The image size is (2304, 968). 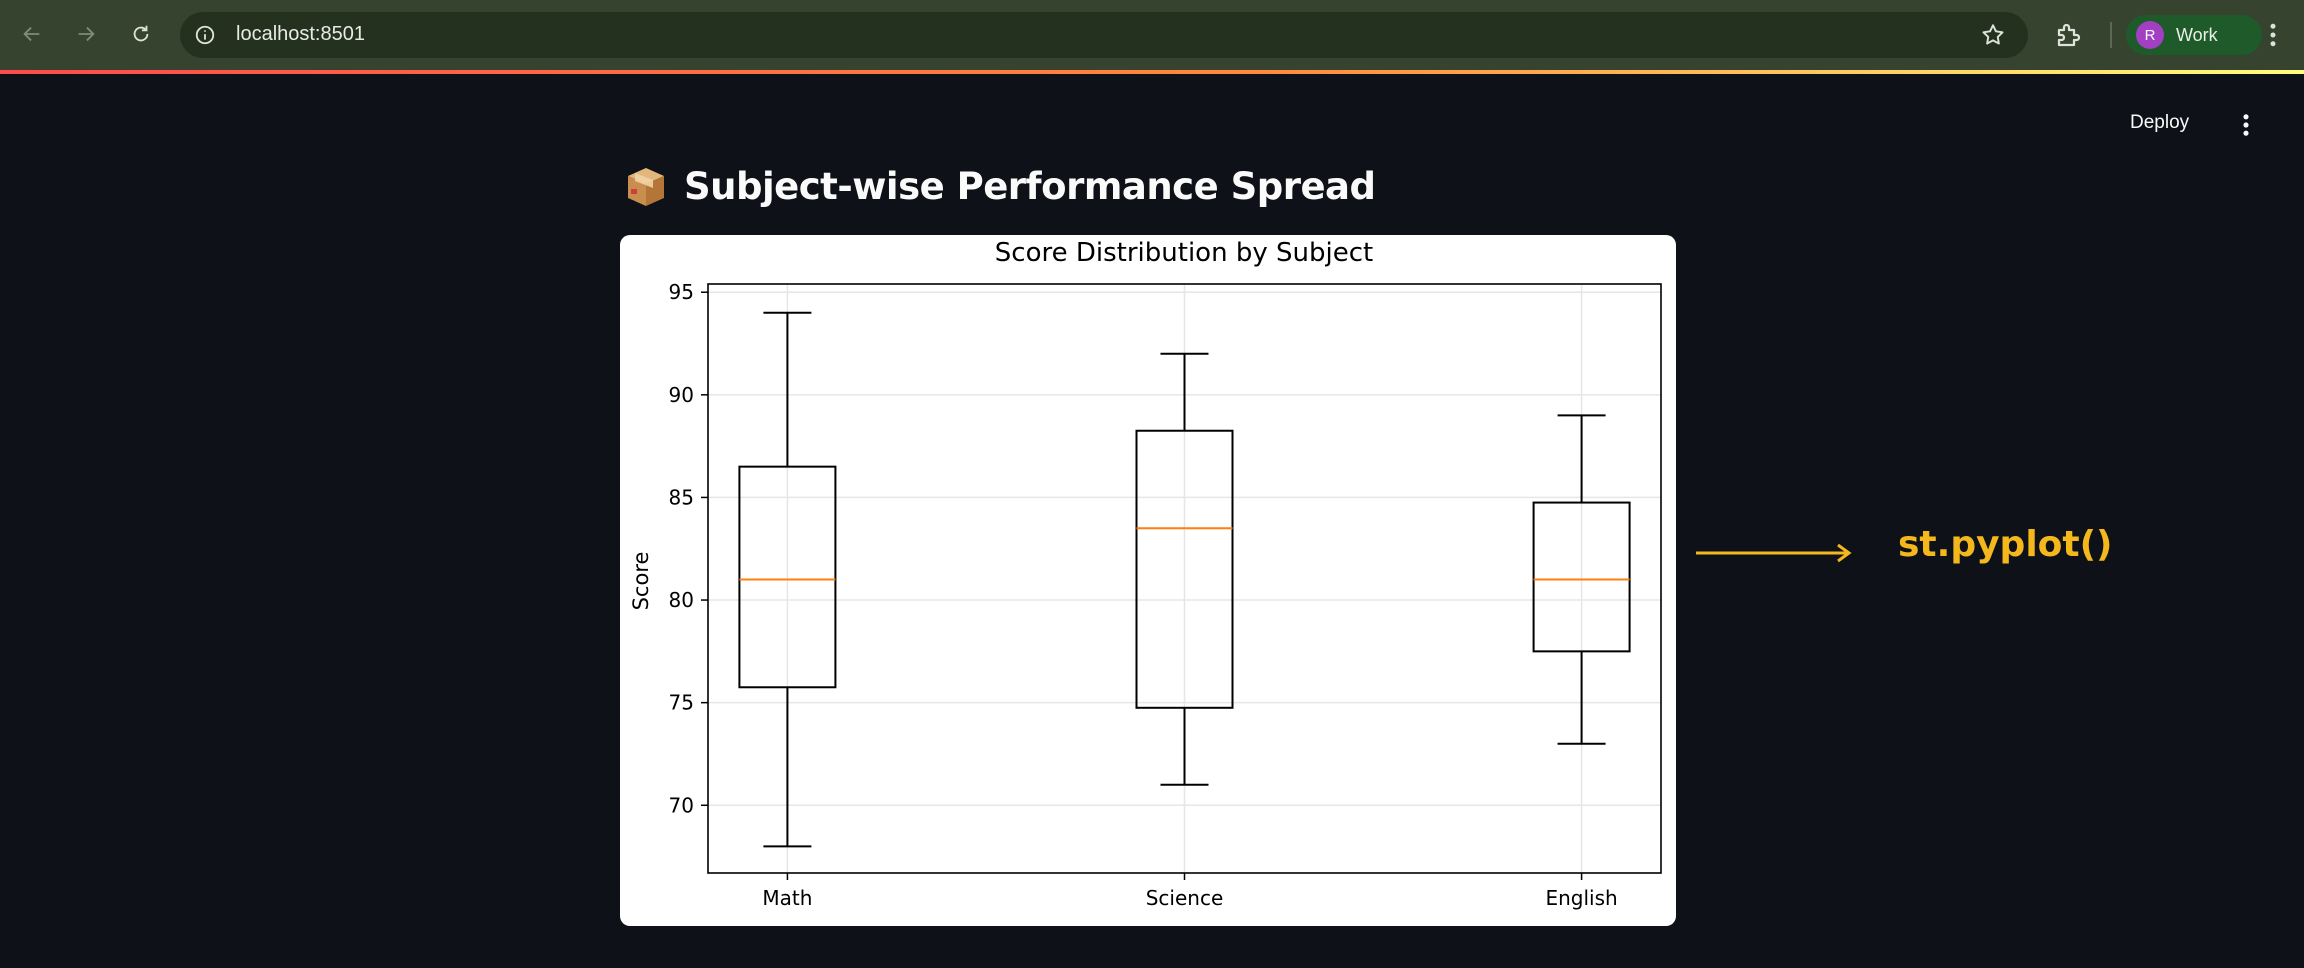 I want to click on title-text: Subject-wise Performance Spread, so click(x=1030, y=186).